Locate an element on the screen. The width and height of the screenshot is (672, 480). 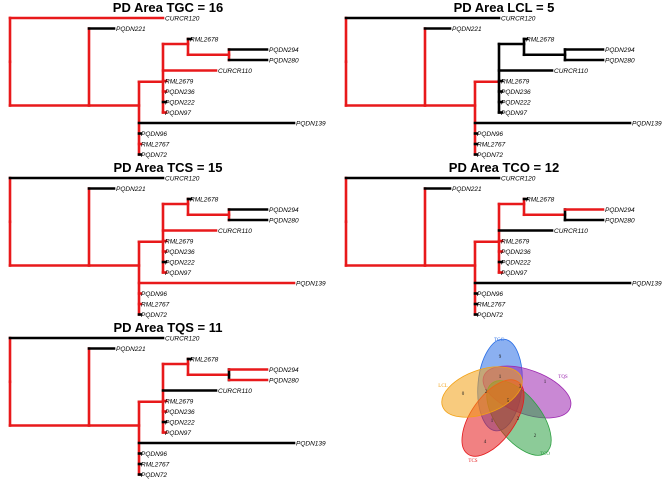
venn-count: 9 is located at coordinates (500, 357).